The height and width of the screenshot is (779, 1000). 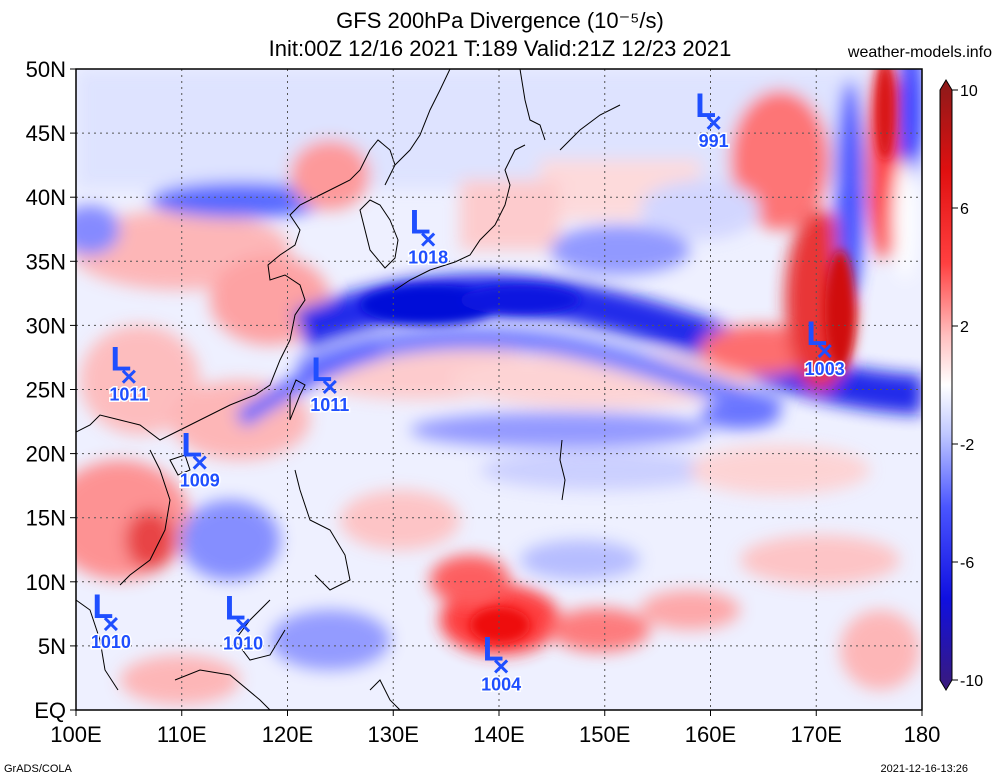 What do you see at coordinates (75, 734) in the screenshot?
I see `lon-label: 100E` at bounding box center [75, 734].